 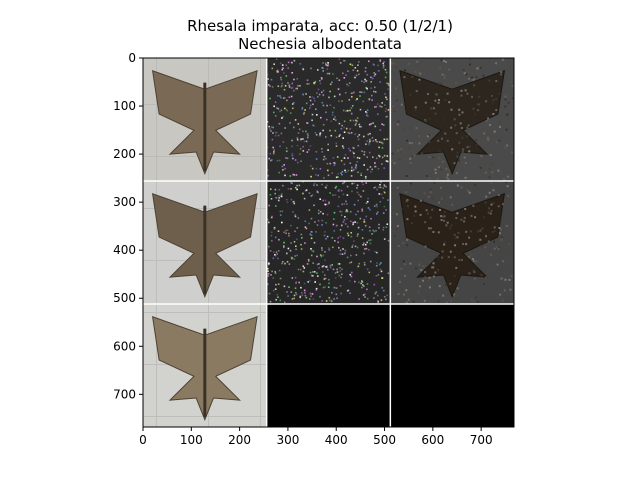 What do you see at coordinates (124, 346) in the screenshot?
I see `y-tick-label: 600` at bounding box center [124, 346].